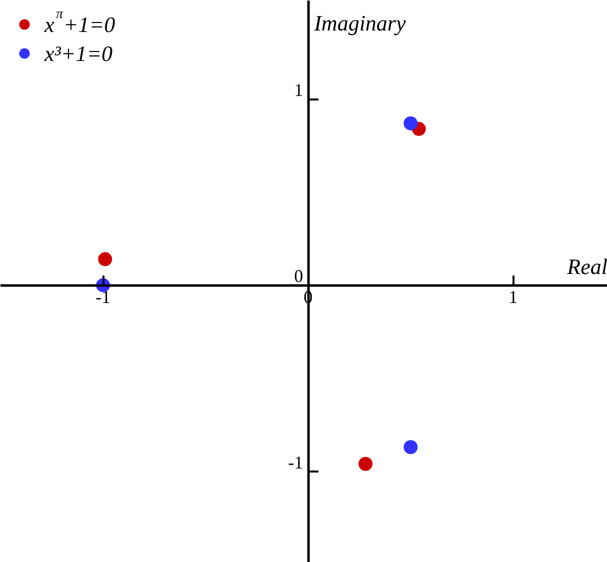 Image resolution: width=607 pixels, height=562 pixels. Describe the element at coordinates (296, 462) in the screenshot. I see `y-tick-label: -1` at that location.